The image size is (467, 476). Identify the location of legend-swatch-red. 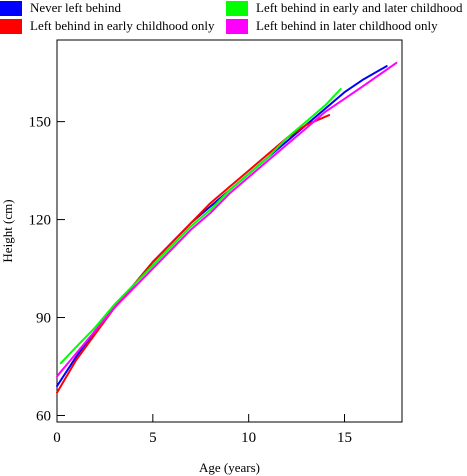
(11, 26).